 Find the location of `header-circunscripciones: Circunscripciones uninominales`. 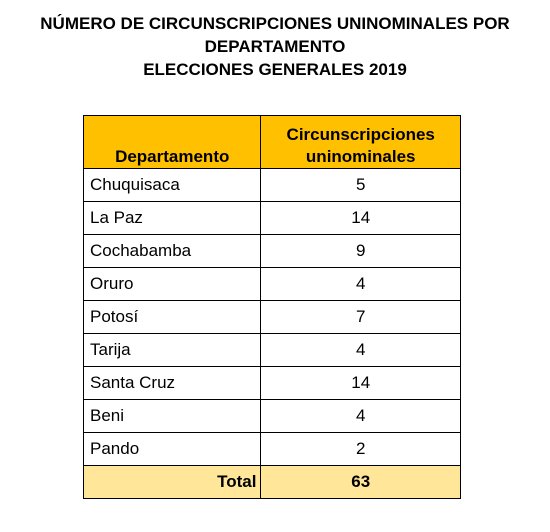

header-circunscripciones: Circunscripciones uninominales is located at coordinates (360, 142).